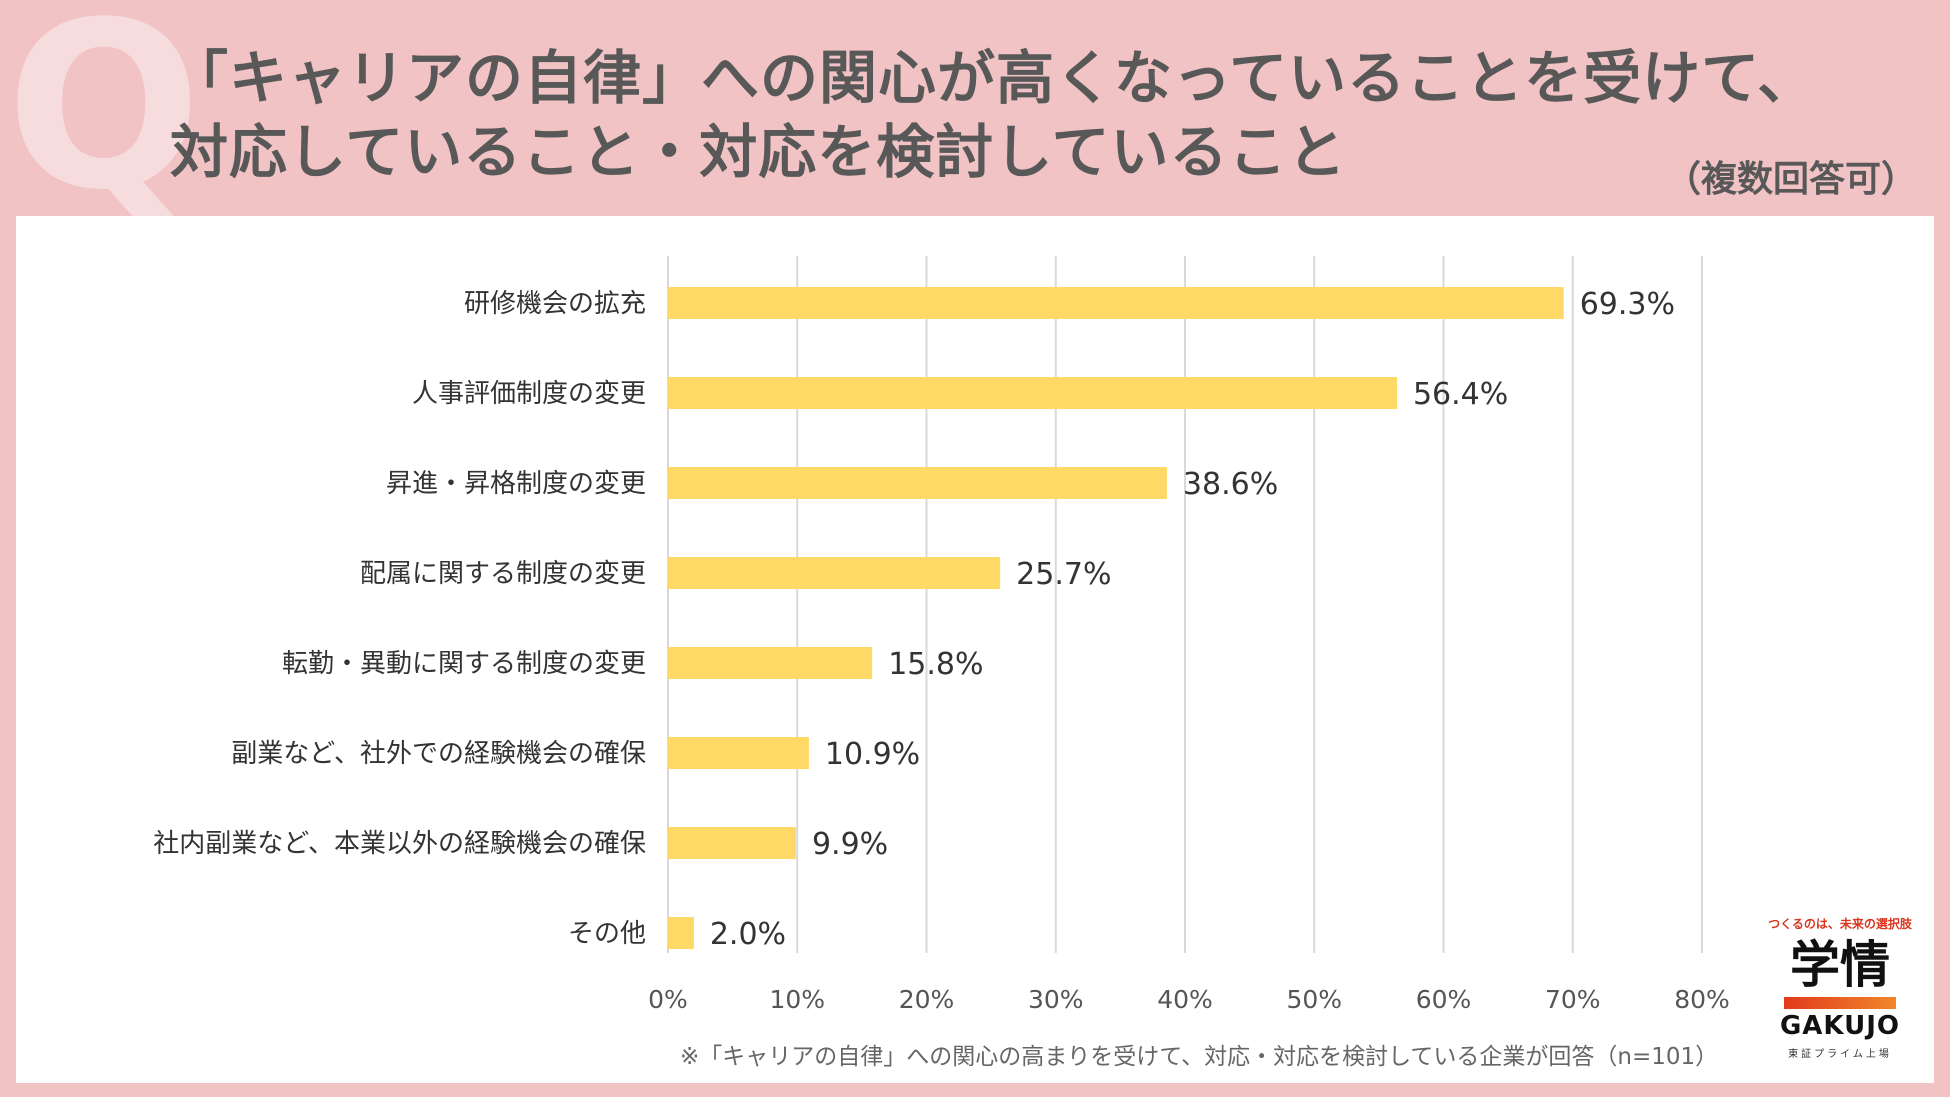 The height and width of the screenshot is (1097, 1950). What do you see at coordinates (797, 999) in the screenshot?
I see `x-tick-label: 10%` at bounding box center [797, 999].